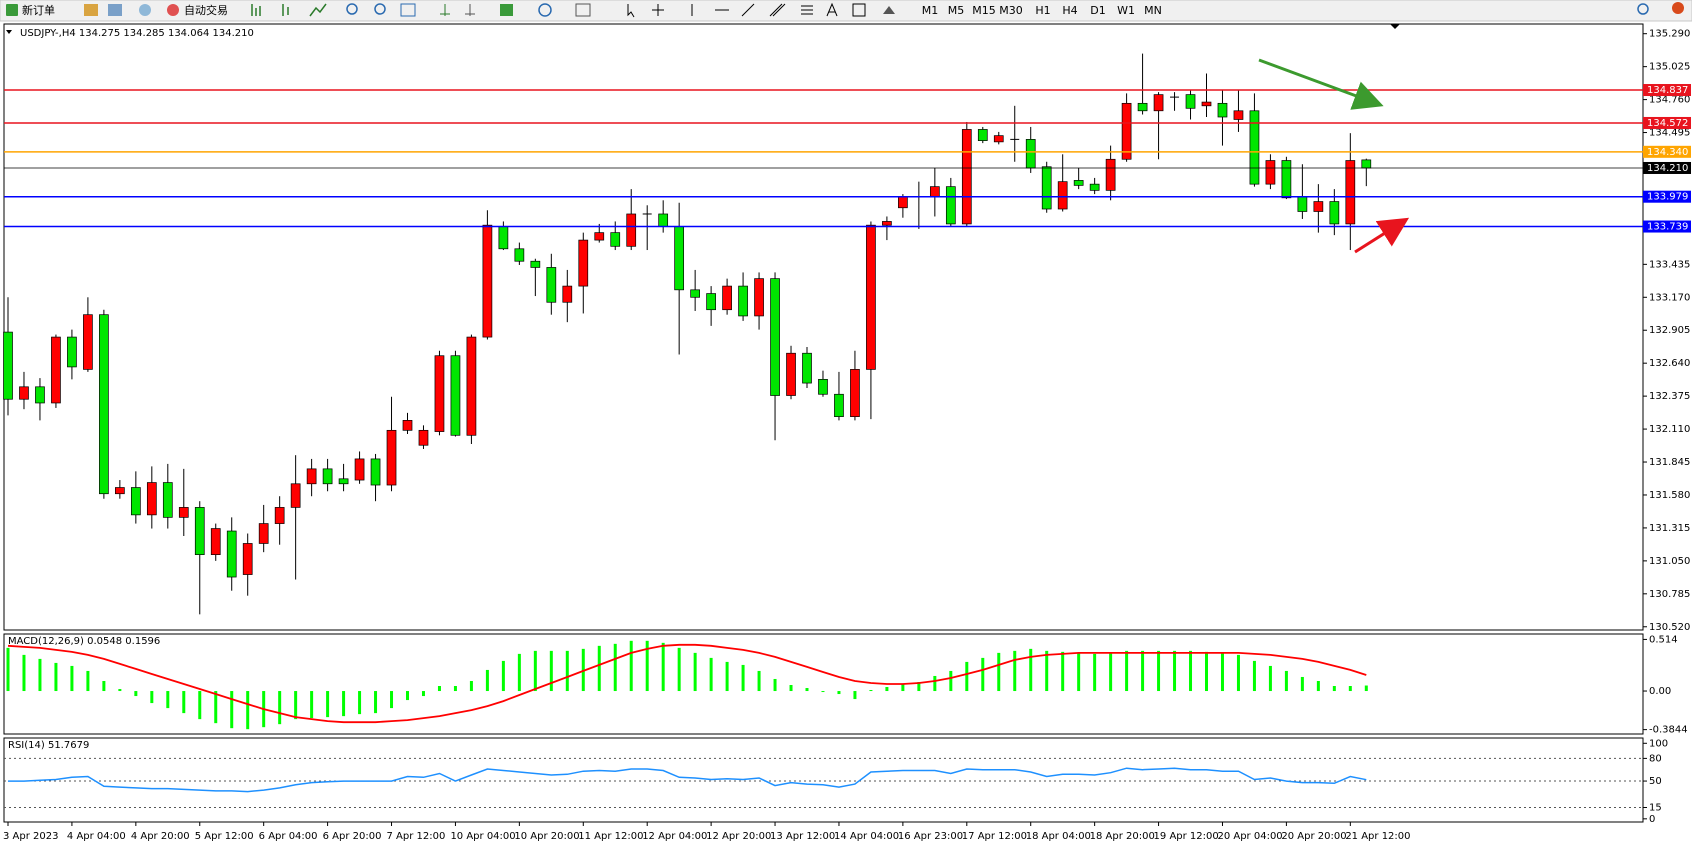  I want to click on shift-icon, so click(470, 10).